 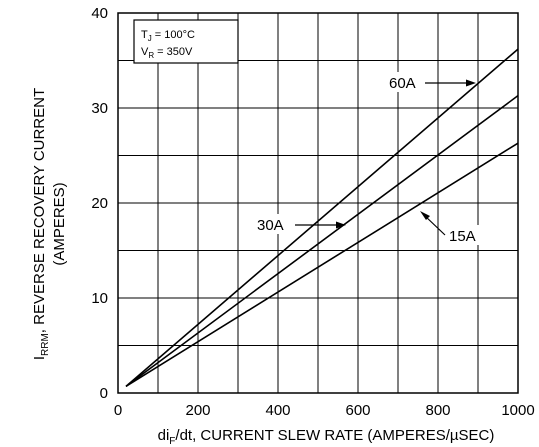 What do you see at coordinates (99, 298) in the screenshot?
I see `y-tick-label: 10` at bounding box center [99, 298].